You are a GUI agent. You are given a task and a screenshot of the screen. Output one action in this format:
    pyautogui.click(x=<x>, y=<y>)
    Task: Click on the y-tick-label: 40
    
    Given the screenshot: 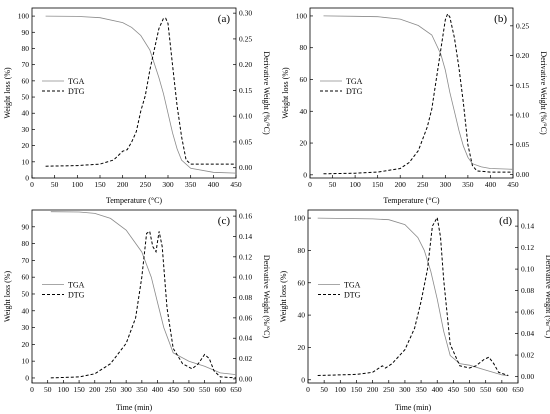 What is the action you would take?
    pyautogui.click(x=26, y=113)
    